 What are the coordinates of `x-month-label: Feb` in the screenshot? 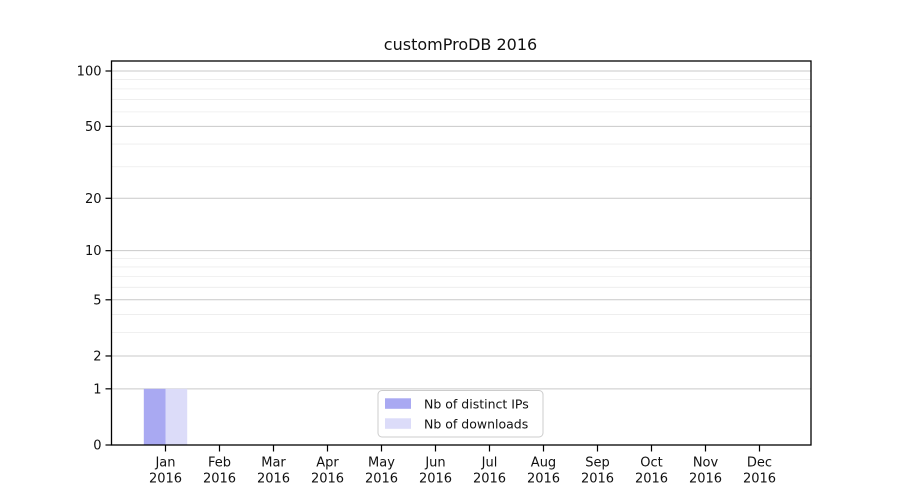 It's located at (219, 463).